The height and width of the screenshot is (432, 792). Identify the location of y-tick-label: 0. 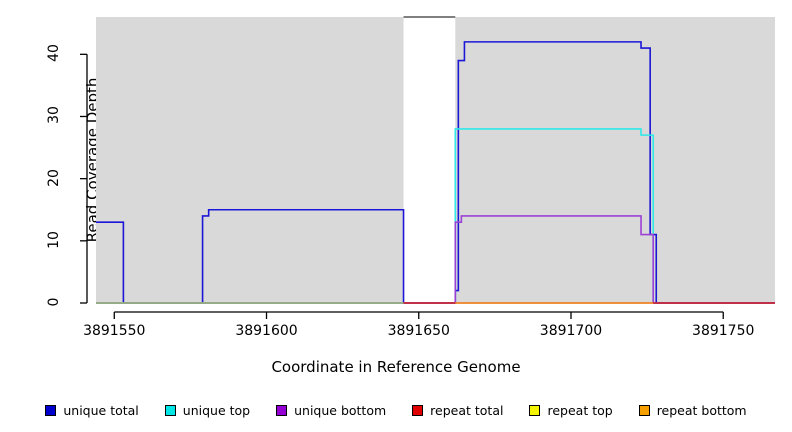
(54, 302).